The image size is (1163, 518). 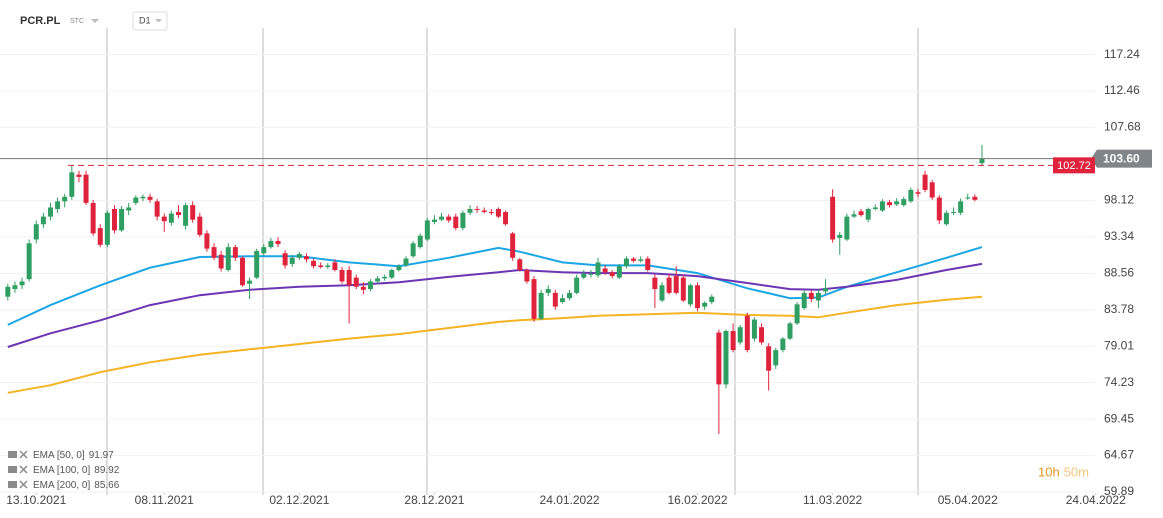 I want to click on legend-name: EMA [100, 0], so click(x=61, y=470).